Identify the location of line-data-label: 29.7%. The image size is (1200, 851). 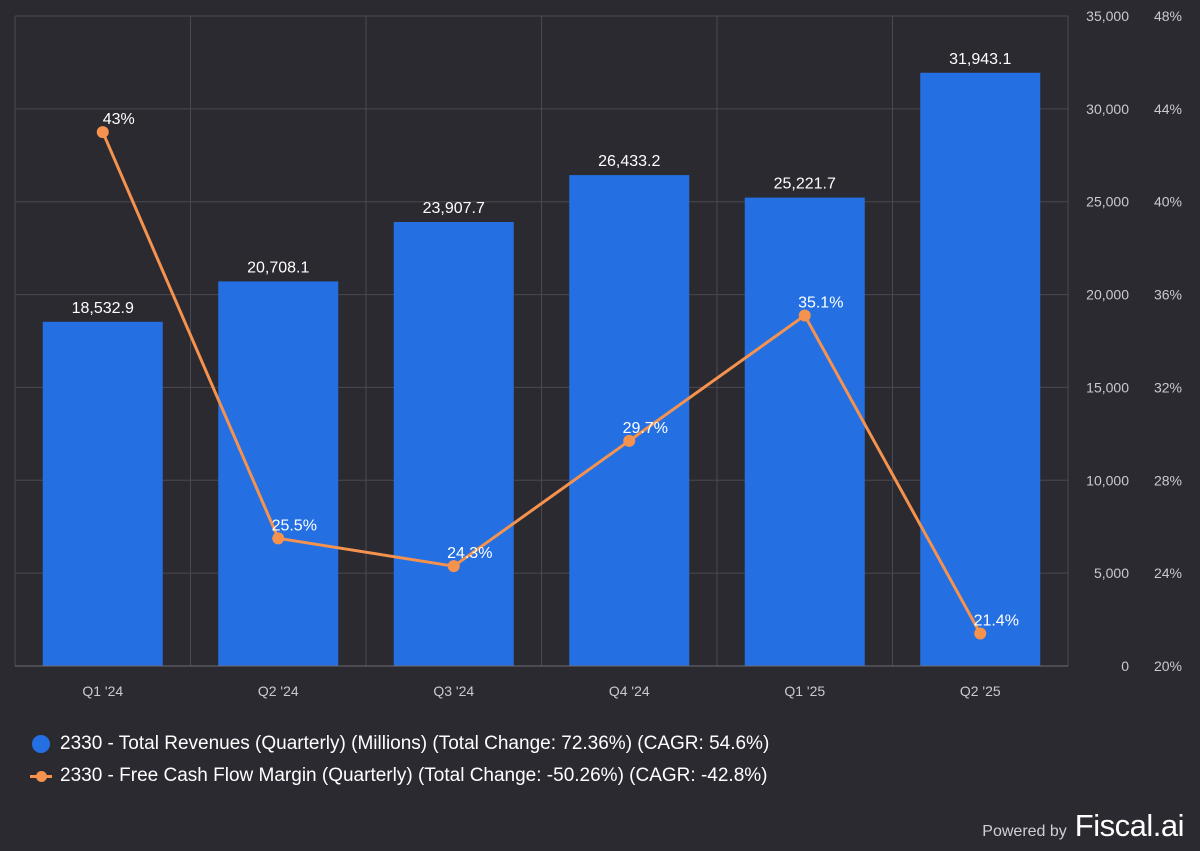
(645, 428).